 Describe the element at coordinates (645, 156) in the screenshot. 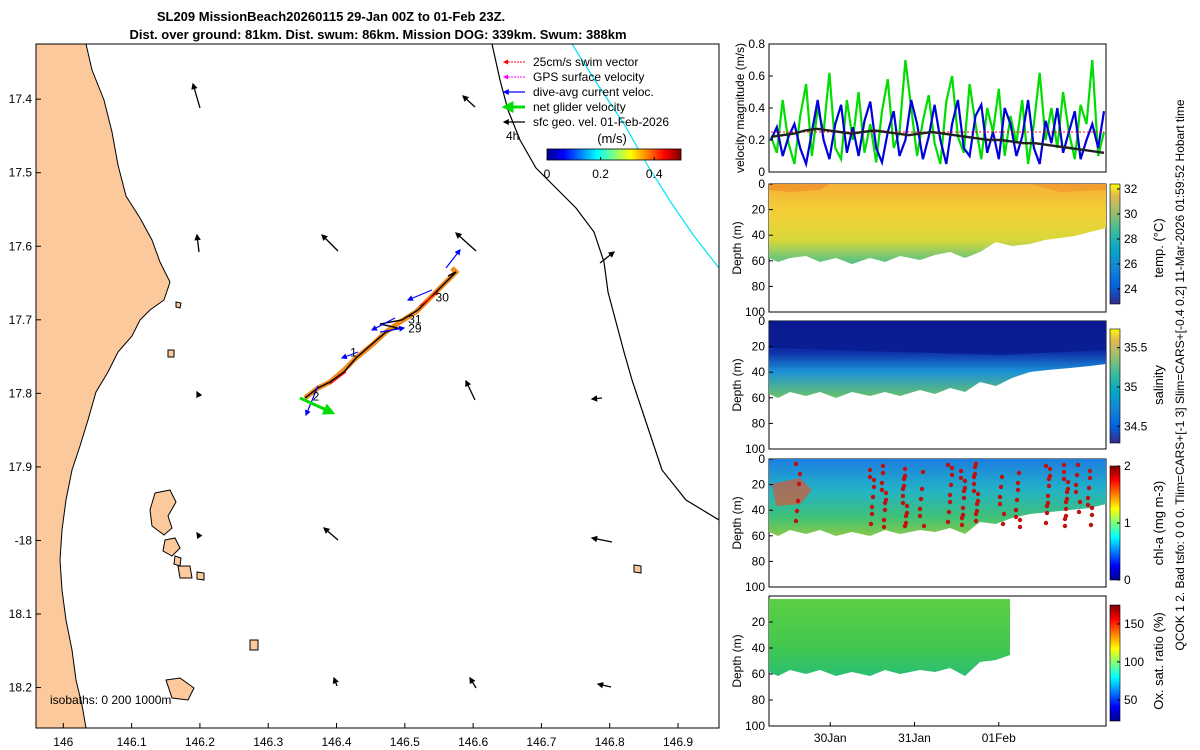

I see `isobath-1000m` at that location.